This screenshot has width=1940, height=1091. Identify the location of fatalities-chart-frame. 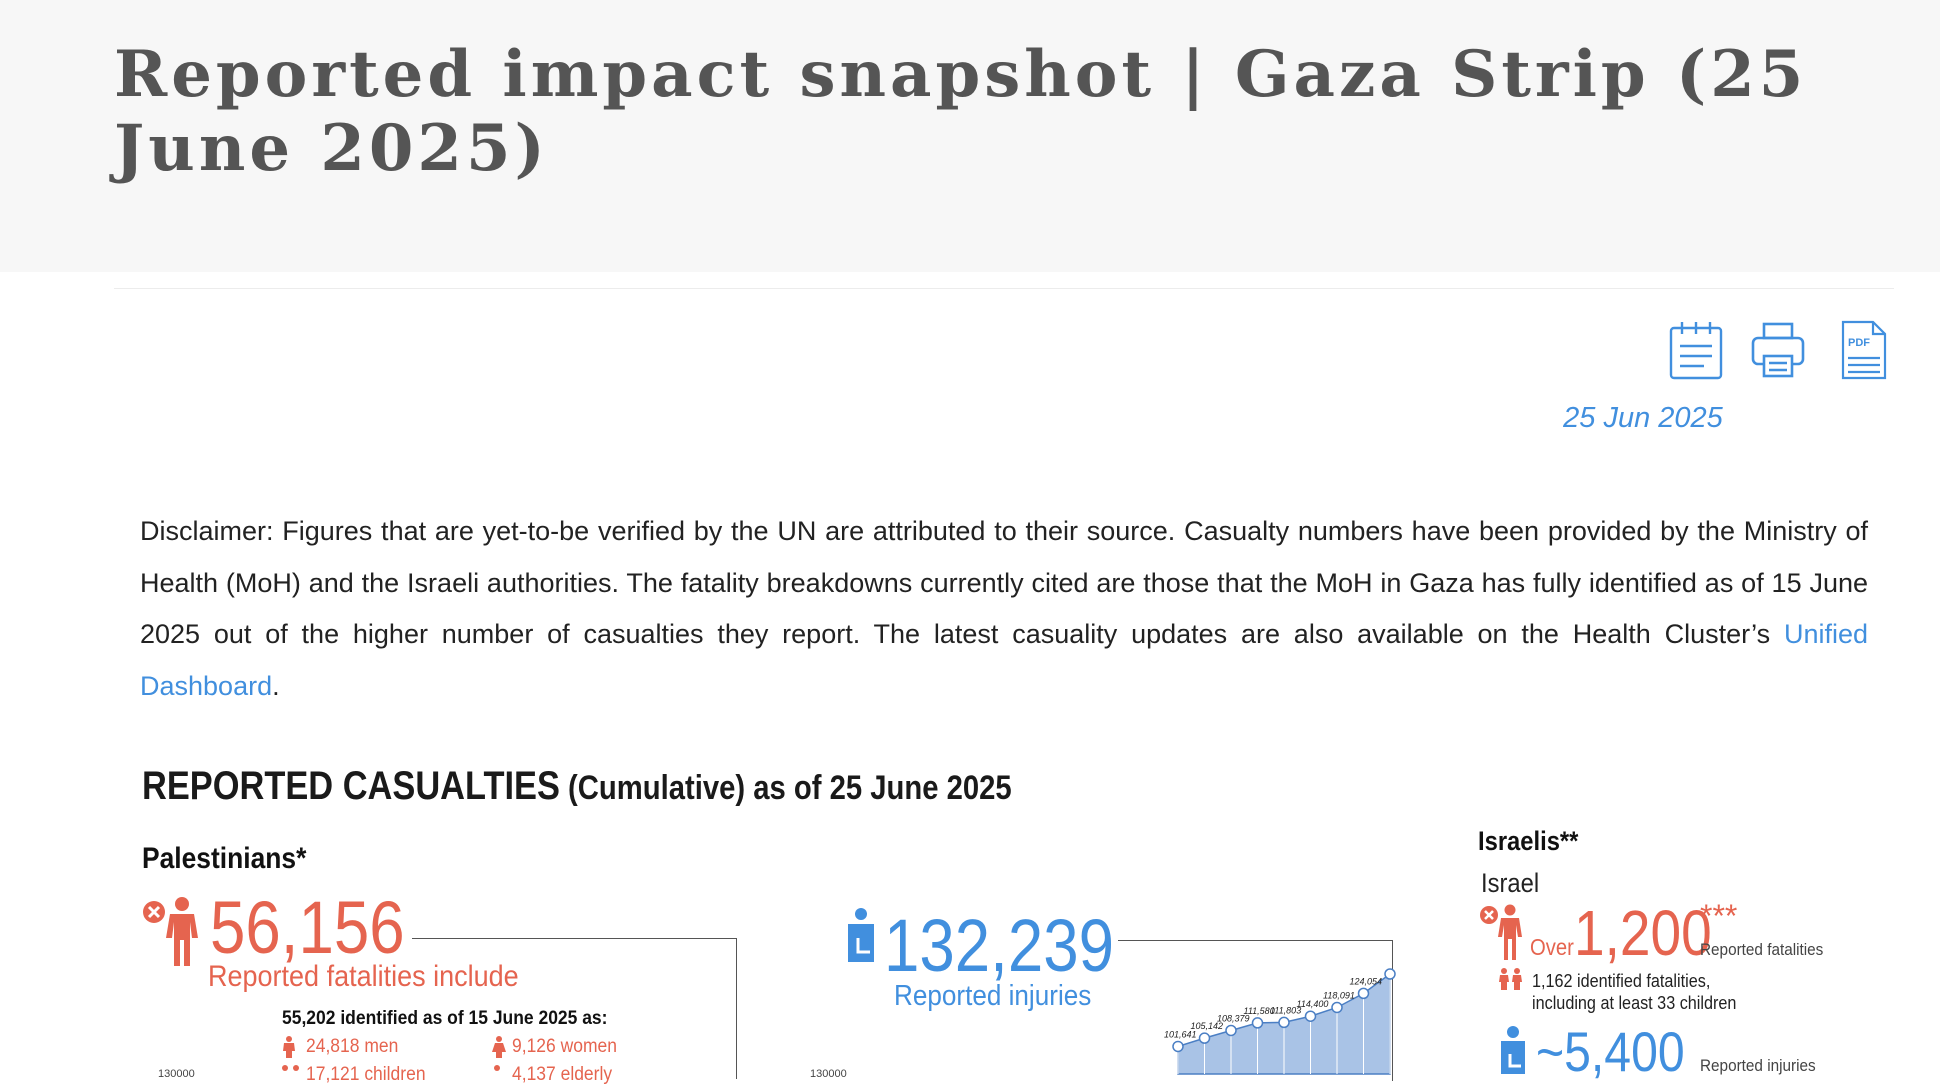
(574, 1008).